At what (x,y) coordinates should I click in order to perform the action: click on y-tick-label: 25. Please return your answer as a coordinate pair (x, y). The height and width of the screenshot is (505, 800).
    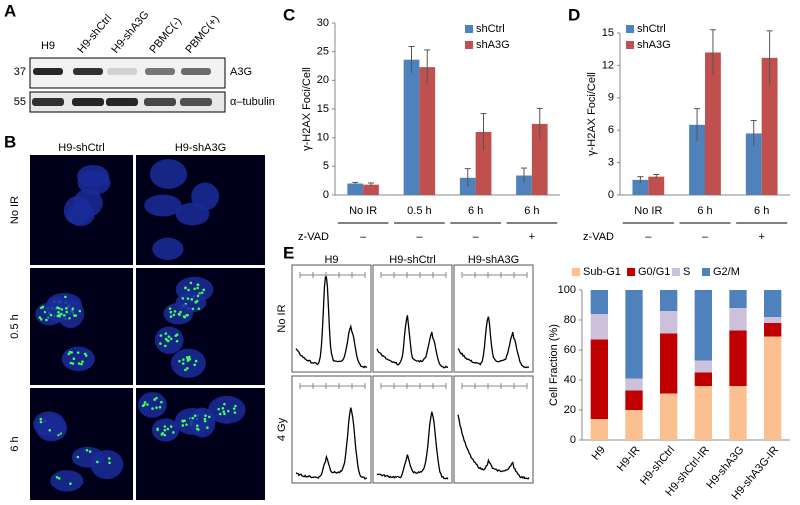
    Looking at the image, I should click on (323, 52).